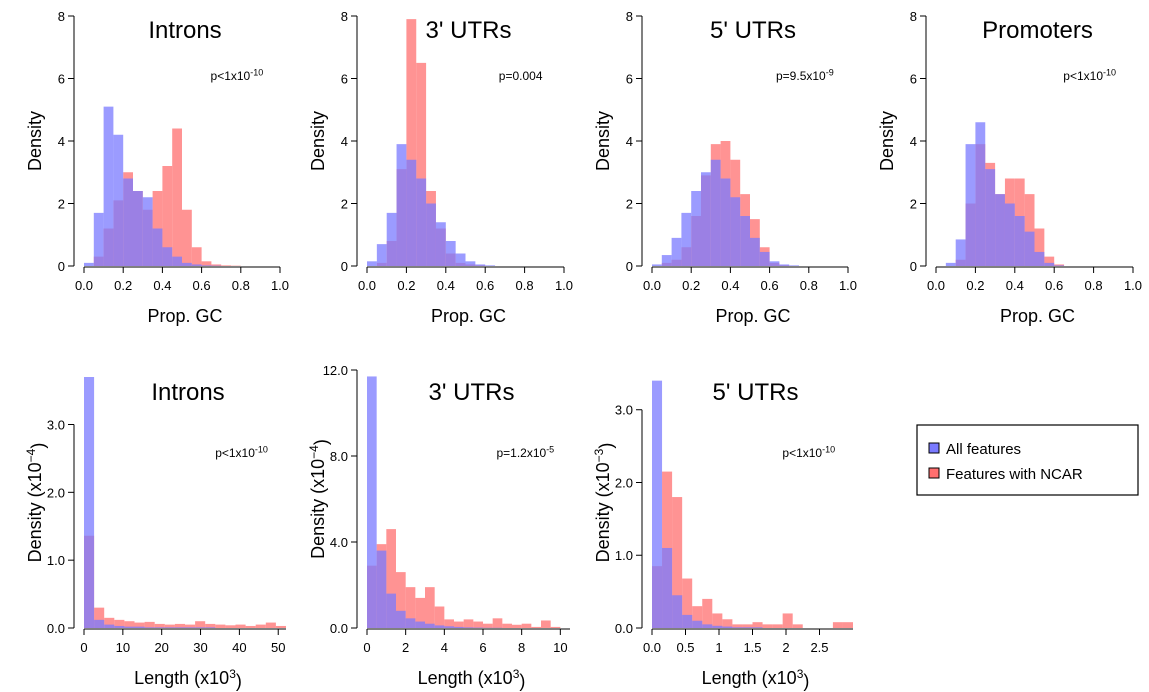  Describe the element at coordinates (83, 647) in the screenshot. I see `x-tick-label: 0` at that location.